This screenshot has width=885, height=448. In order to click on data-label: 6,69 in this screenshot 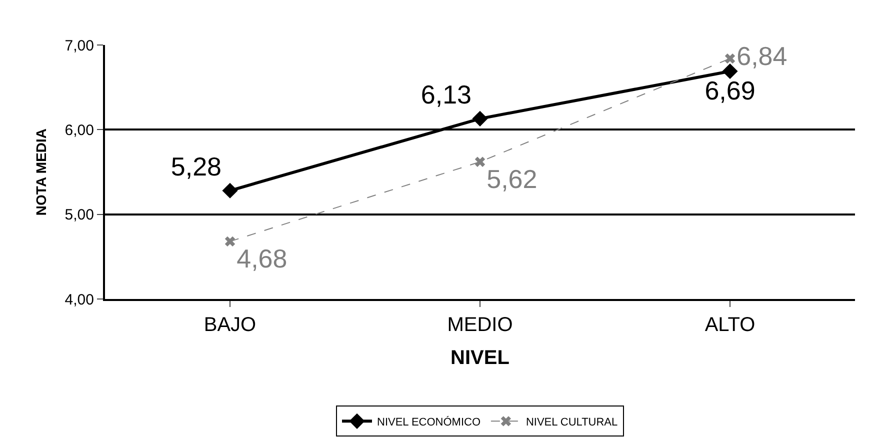, I will do `click(730, 90)`.